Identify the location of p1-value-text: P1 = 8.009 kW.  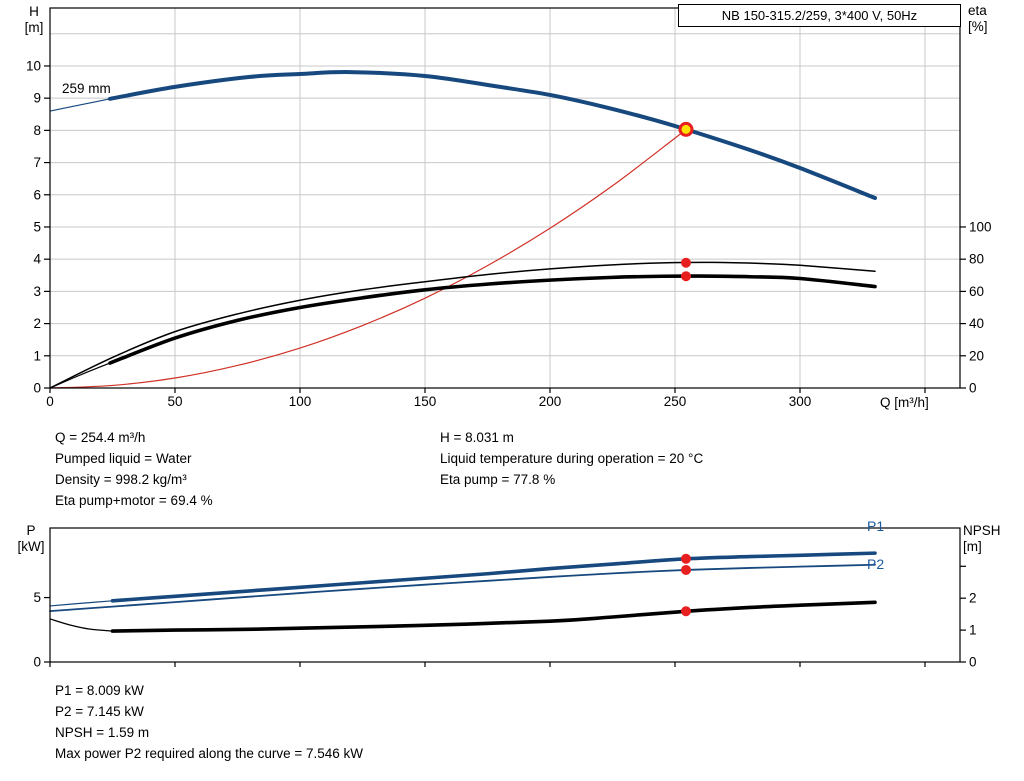
(99, 690).